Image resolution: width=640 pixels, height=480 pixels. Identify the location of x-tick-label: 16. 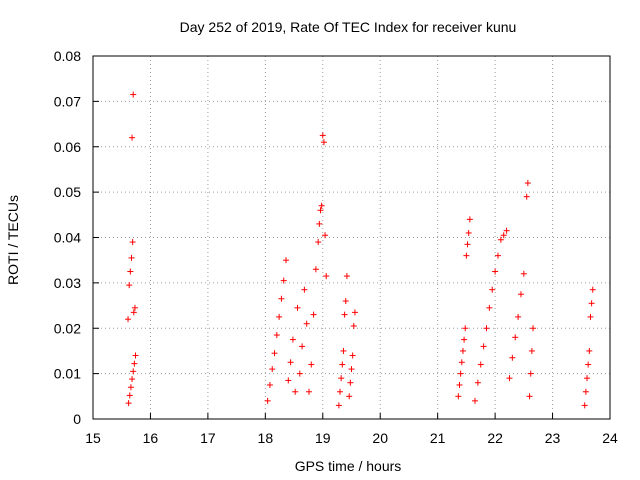
(151, 438).